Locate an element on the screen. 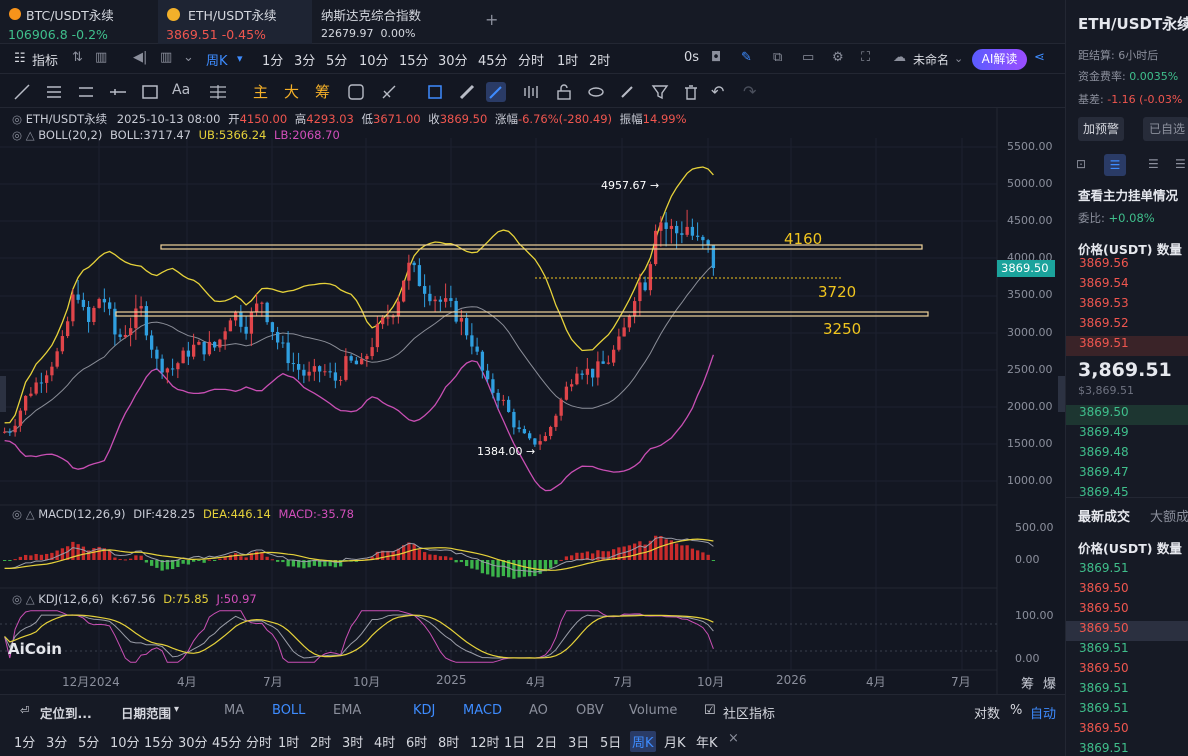 The width and height of the screenshot is (1188, 756). tab-btc: BTC/USDT永续 106906.8 -0.2% is located at coordinates (77, 22).